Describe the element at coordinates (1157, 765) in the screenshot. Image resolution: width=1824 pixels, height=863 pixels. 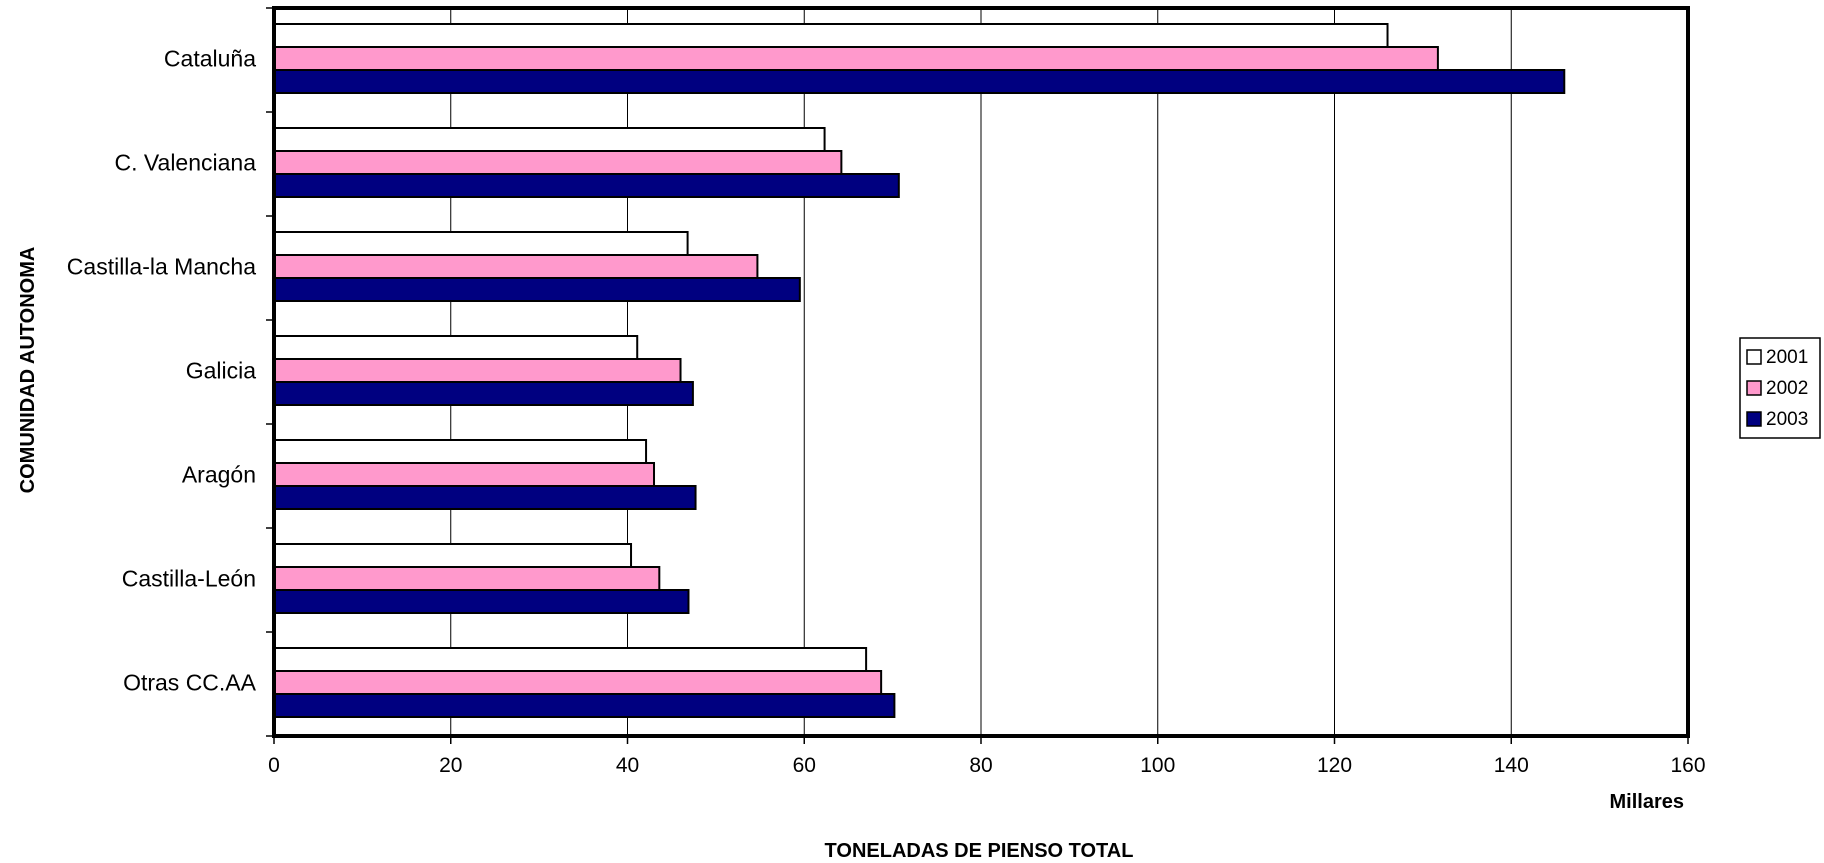
I see `x-tick-label: 100` at that location.